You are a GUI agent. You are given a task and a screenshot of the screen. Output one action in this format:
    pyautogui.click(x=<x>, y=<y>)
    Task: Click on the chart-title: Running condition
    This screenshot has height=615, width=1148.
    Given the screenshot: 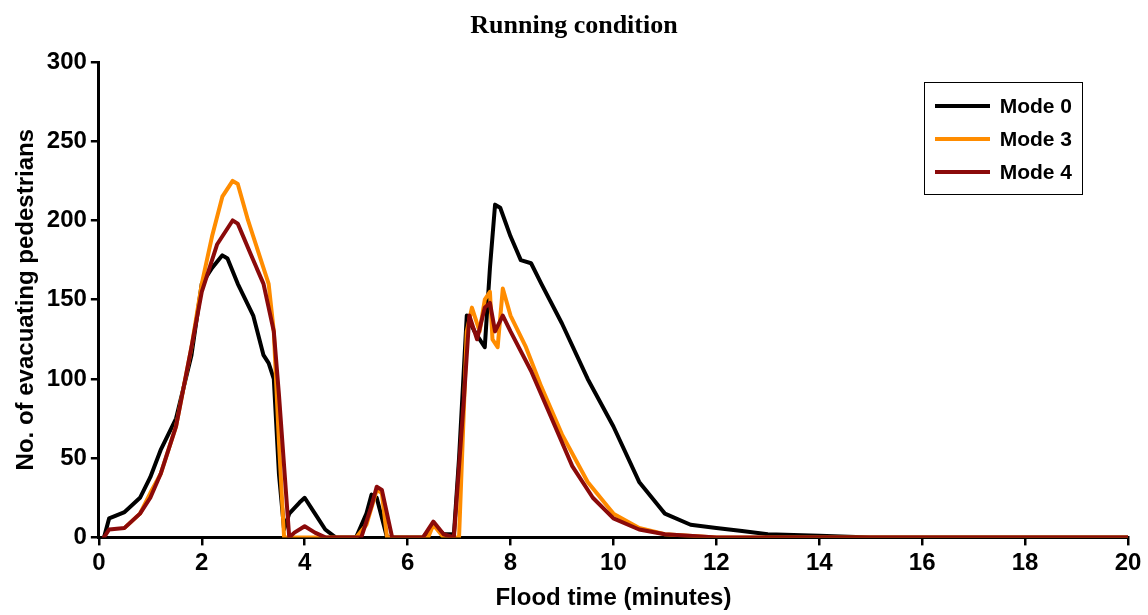 What is the action you would take?
    pyautogui.click(x=574, y=25)
    